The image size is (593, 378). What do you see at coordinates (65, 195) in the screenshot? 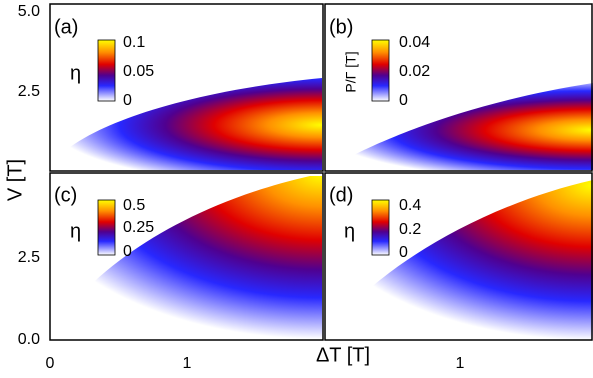
I see `panel-label: (c)` at bounding box center [65, 195].